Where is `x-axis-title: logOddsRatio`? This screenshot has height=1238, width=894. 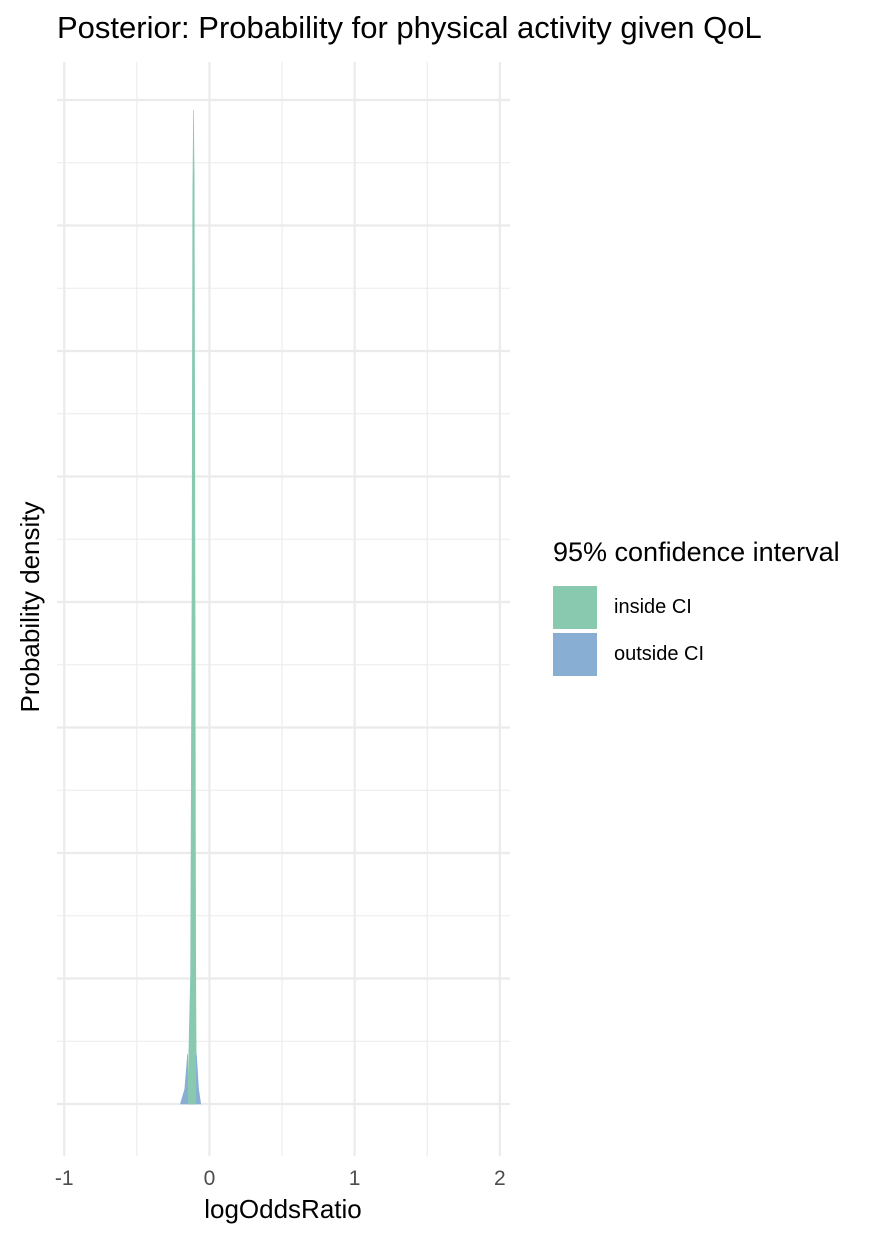 x-axis-title: logOddsRatio is located at coordinates (283, 1209).